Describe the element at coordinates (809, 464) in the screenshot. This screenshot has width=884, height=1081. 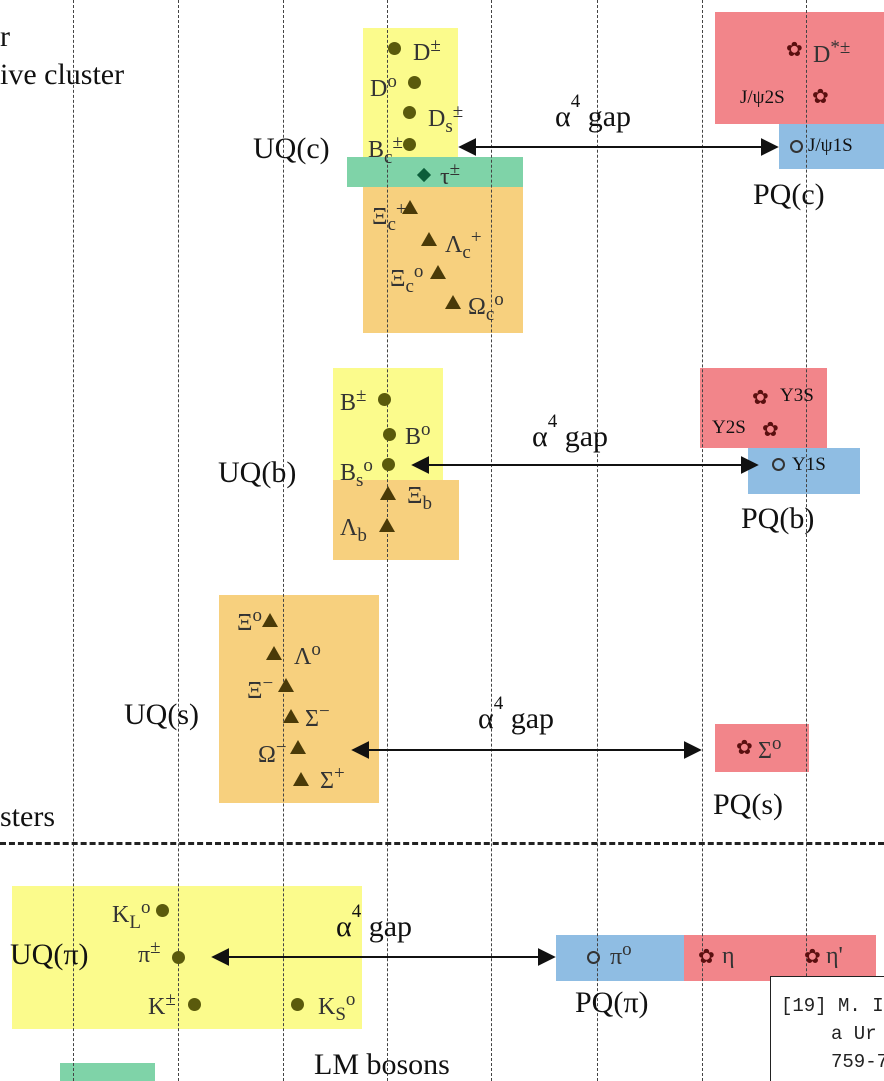
I see `particle-y1s: Y1S` at that location.